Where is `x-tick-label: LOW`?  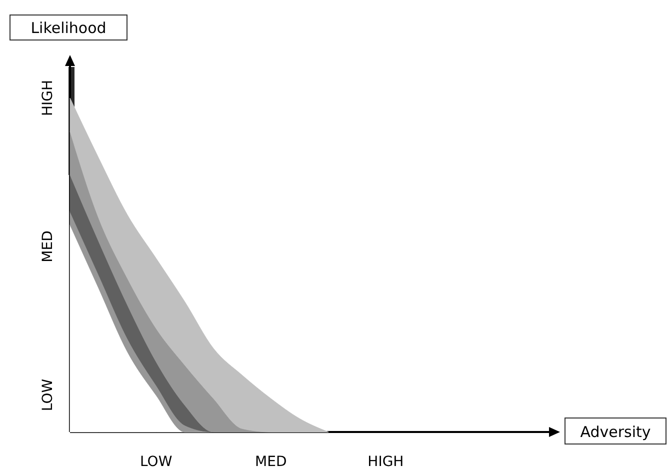 x-tick-label: LOW is located at coordinates (156, 462).